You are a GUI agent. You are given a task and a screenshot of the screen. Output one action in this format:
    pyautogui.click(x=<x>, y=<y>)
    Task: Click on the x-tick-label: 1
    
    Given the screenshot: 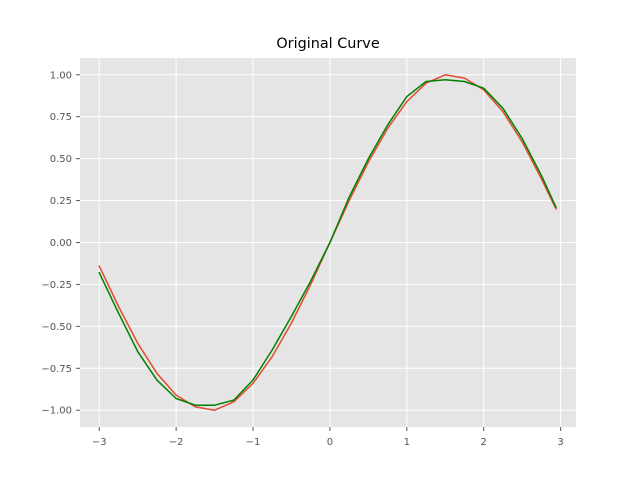 What is the action you would take?
    pyautogui.click(x=407, y=442)
    